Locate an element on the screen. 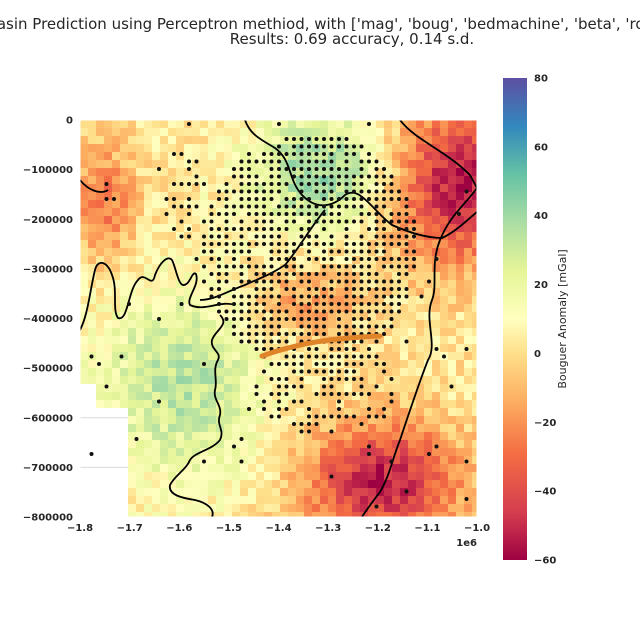  x-axis-ticks: −1.8 −1.7 −1.6 −1.5 −1.4 −1.3 −1.2 −1.1 −1.0 is located at coordinates (278, 528).